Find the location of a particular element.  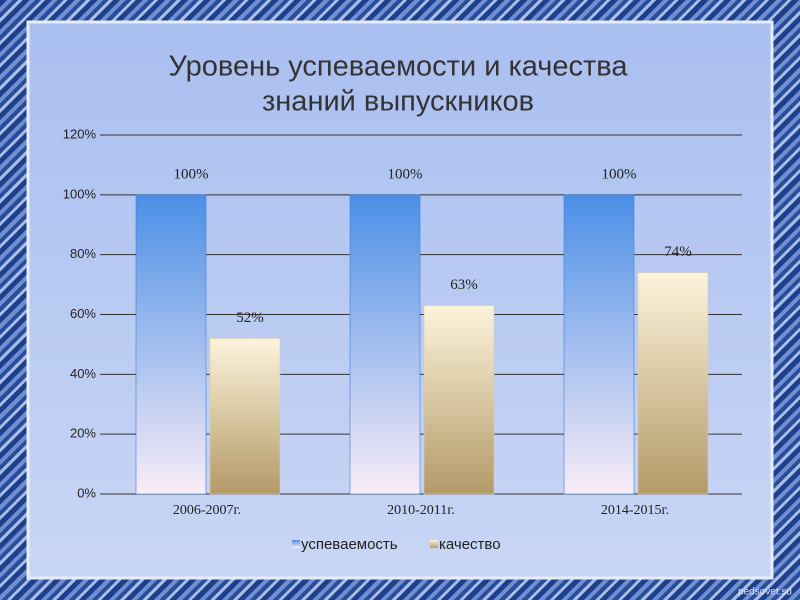

y-tick-label: 0% is located at coordinates (86, 492).